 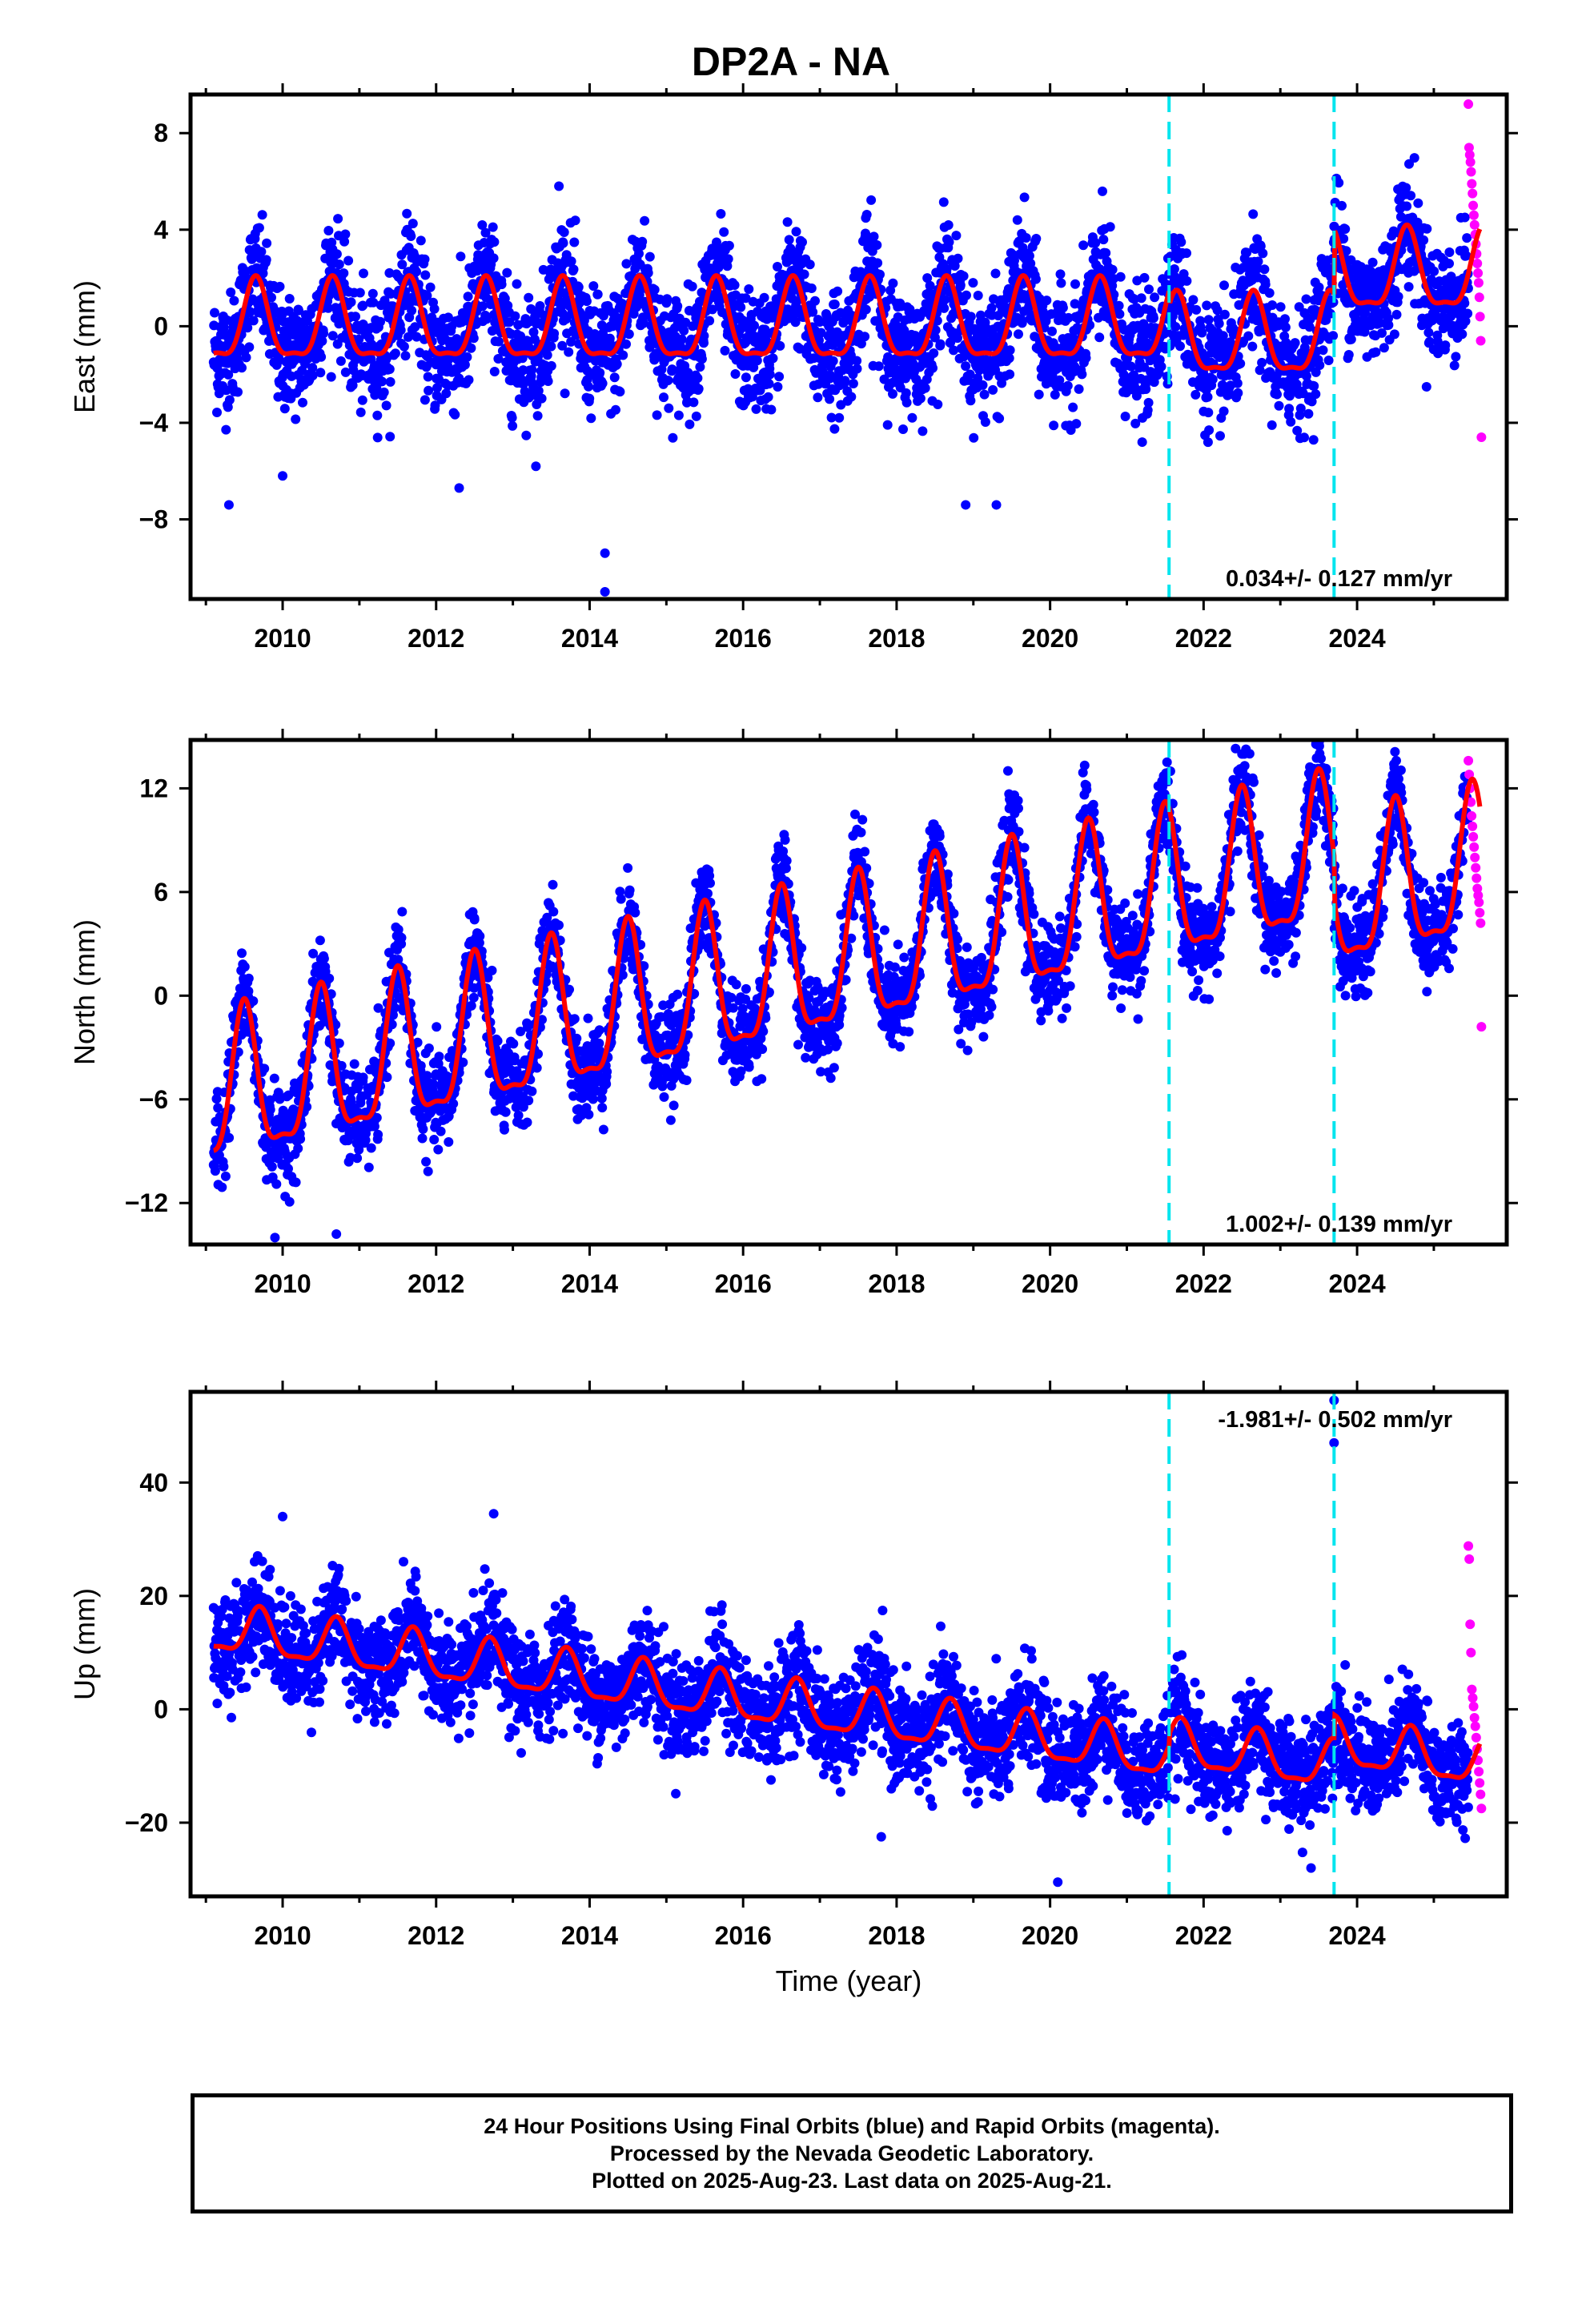 I want to click on east-y-axis-label: East (mm), so click(x=84, y=346).